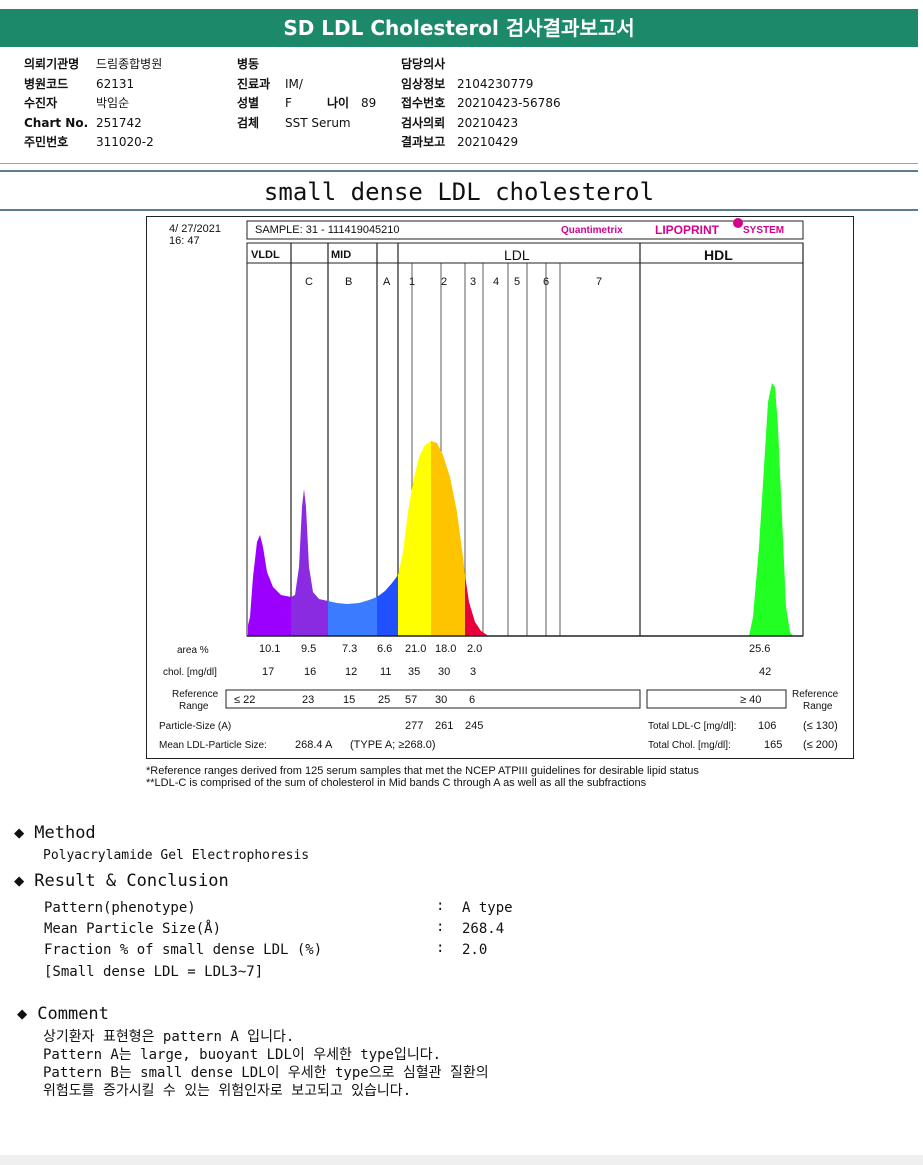  Describe the element at coordinates (716, 699) in the screenshot. I see `ref-range-hdl-box` at that location.